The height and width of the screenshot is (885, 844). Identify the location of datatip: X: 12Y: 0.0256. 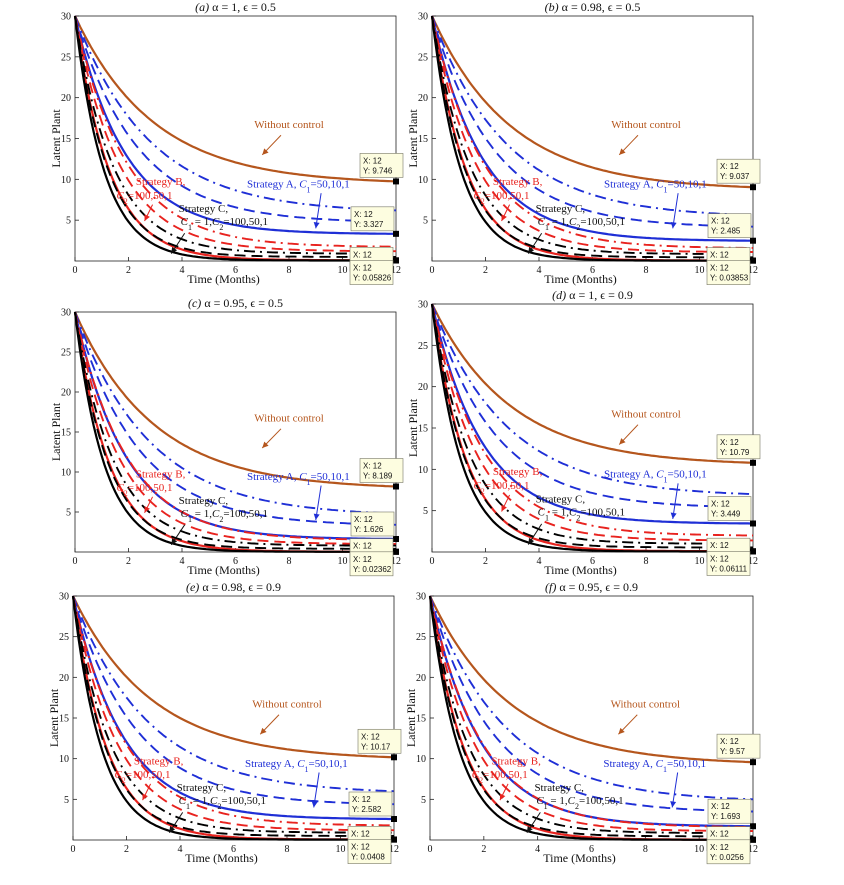
(728, 852).